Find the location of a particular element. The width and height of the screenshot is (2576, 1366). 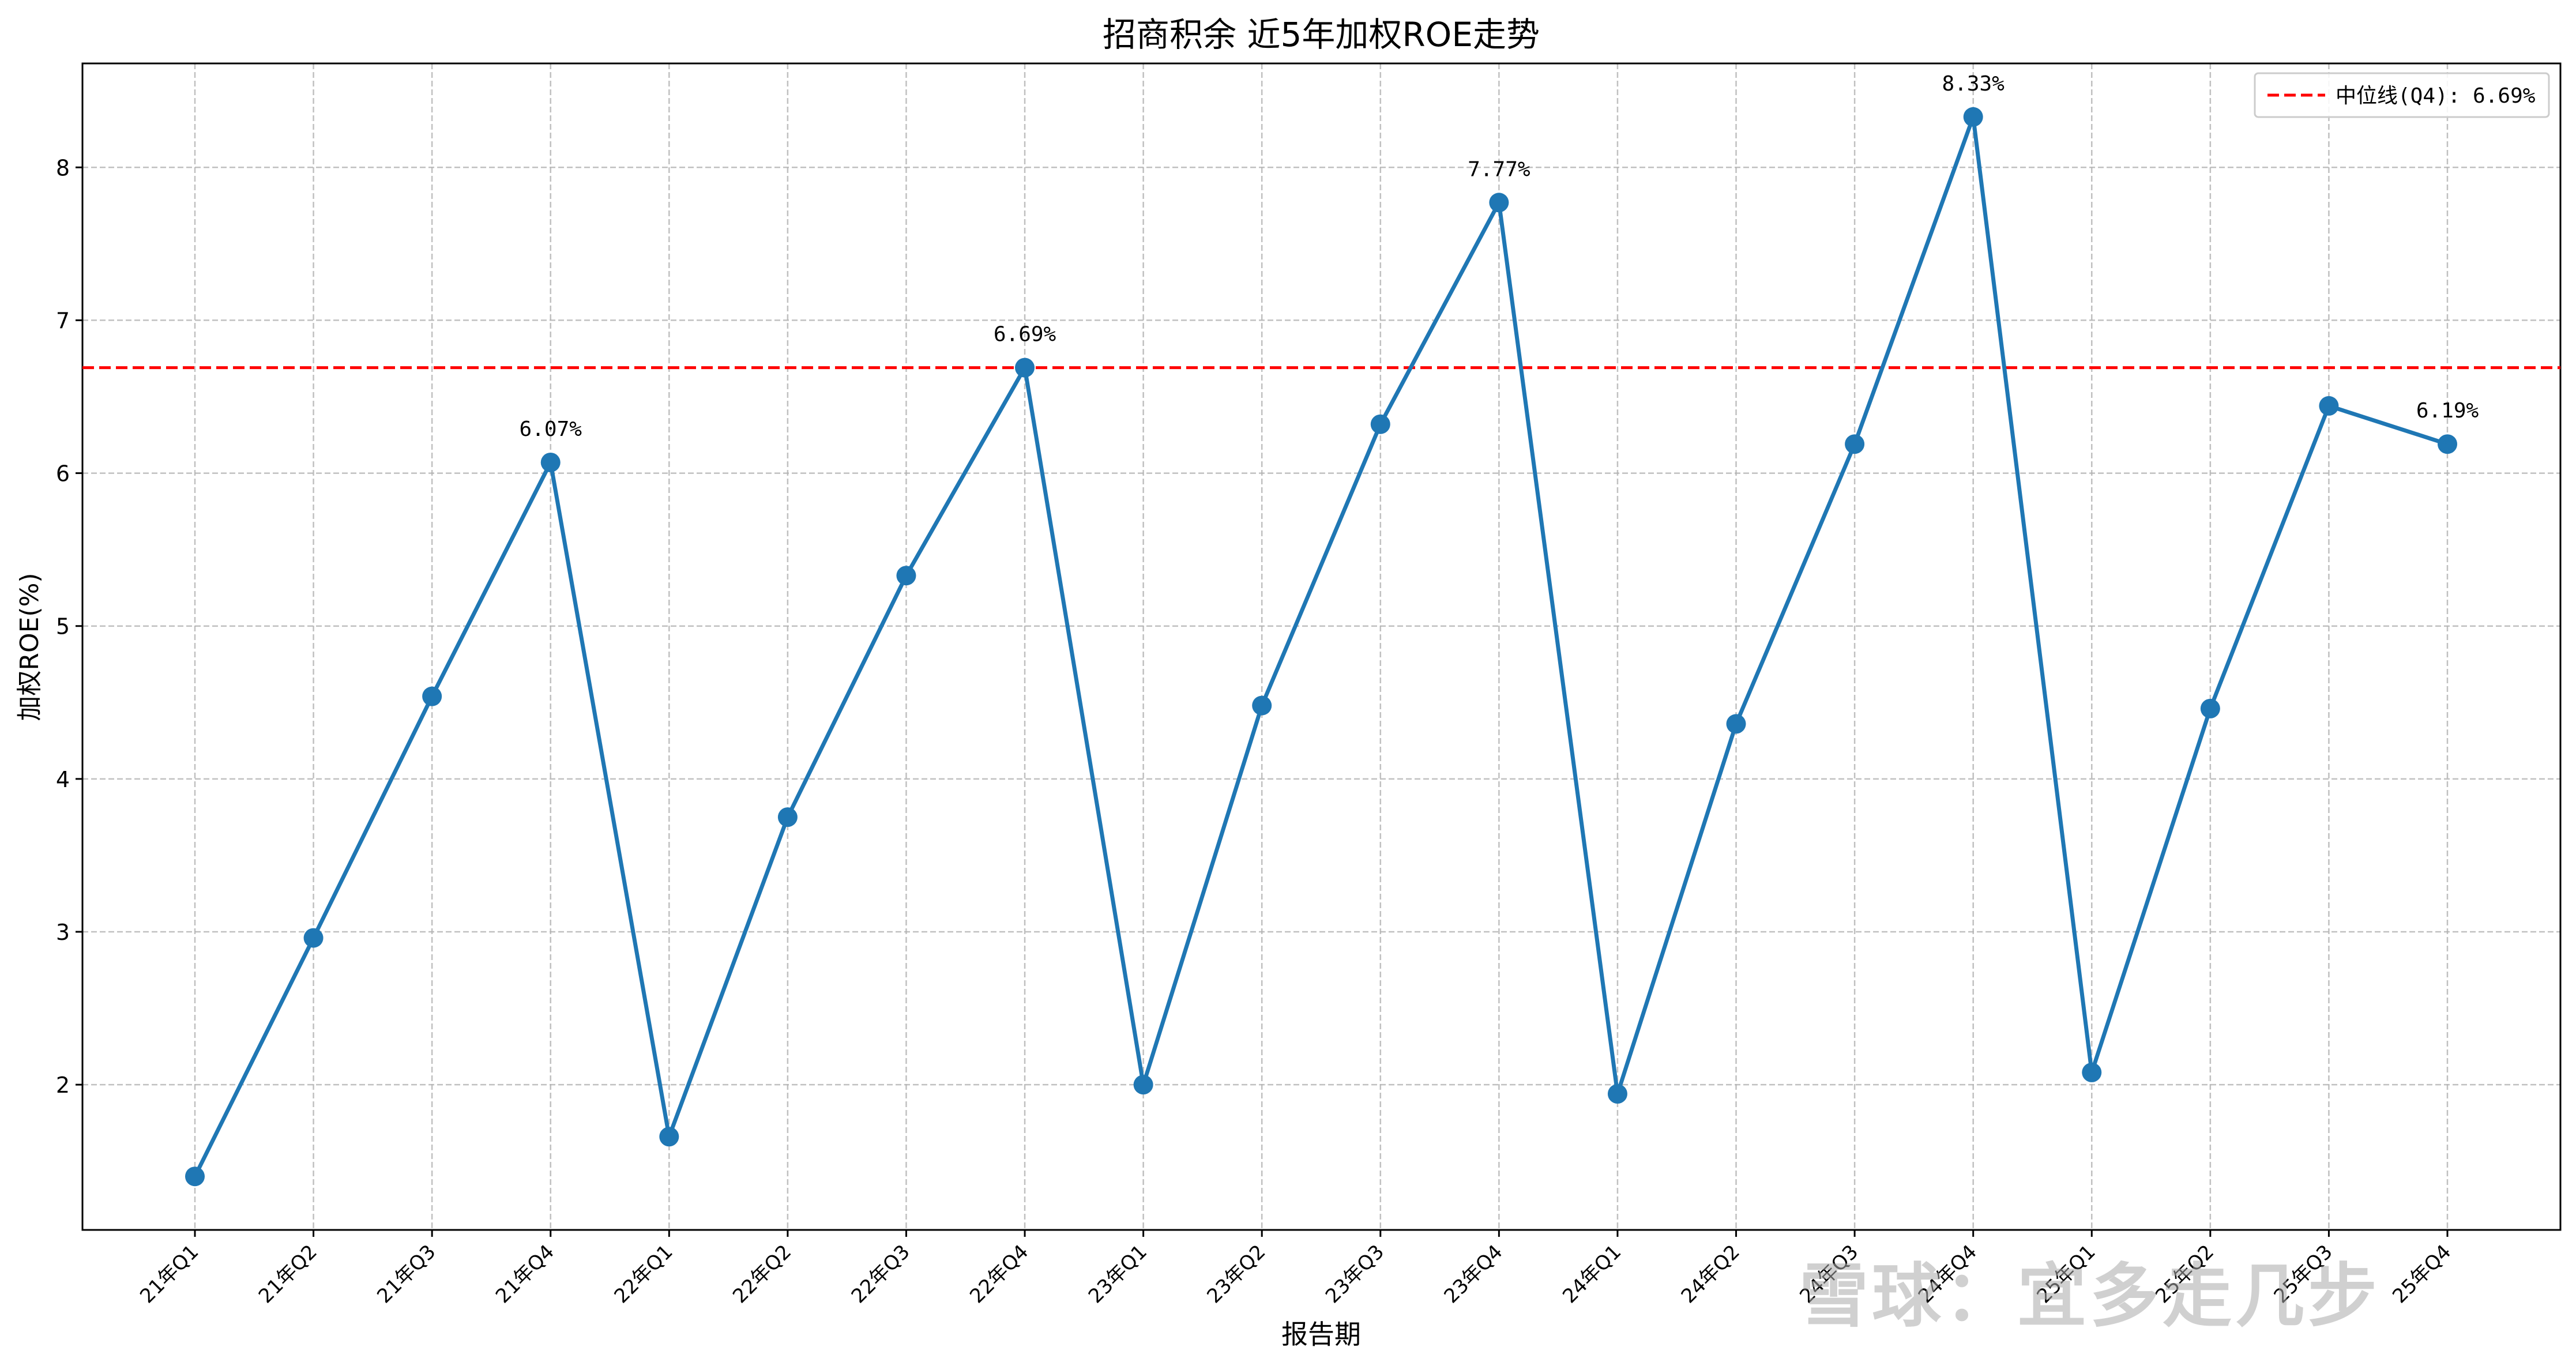

y-tick-label: 5 is located at coordinates (63, 627).